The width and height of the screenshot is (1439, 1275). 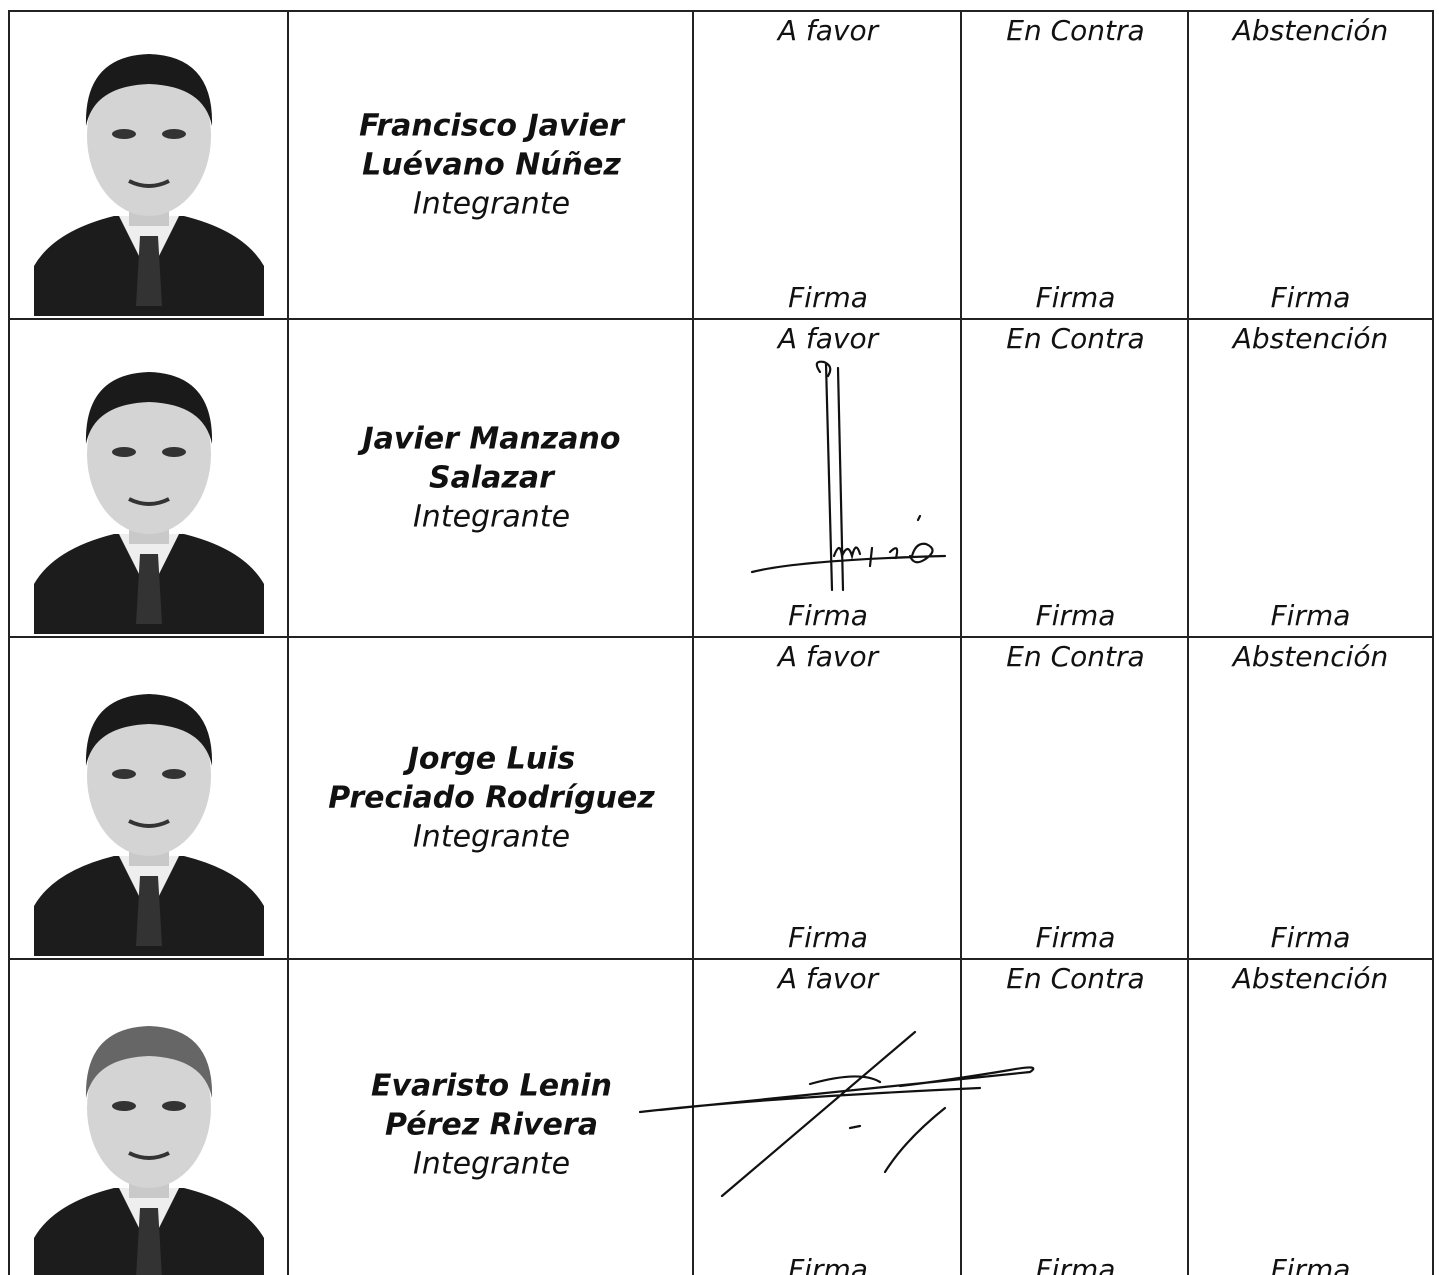 I want to click on member-block: Javier Manzano Salazar Integrante, so click(x=491, y=478).